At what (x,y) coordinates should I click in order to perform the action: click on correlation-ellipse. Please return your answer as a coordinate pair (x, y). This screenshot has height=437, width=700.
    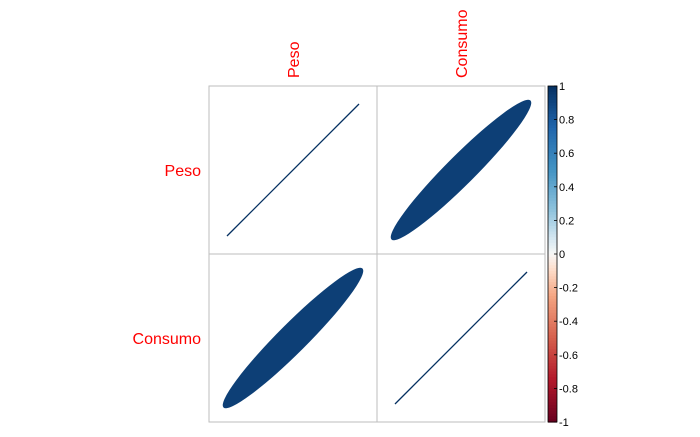
    Looking at the image, I should click on (461, 170).